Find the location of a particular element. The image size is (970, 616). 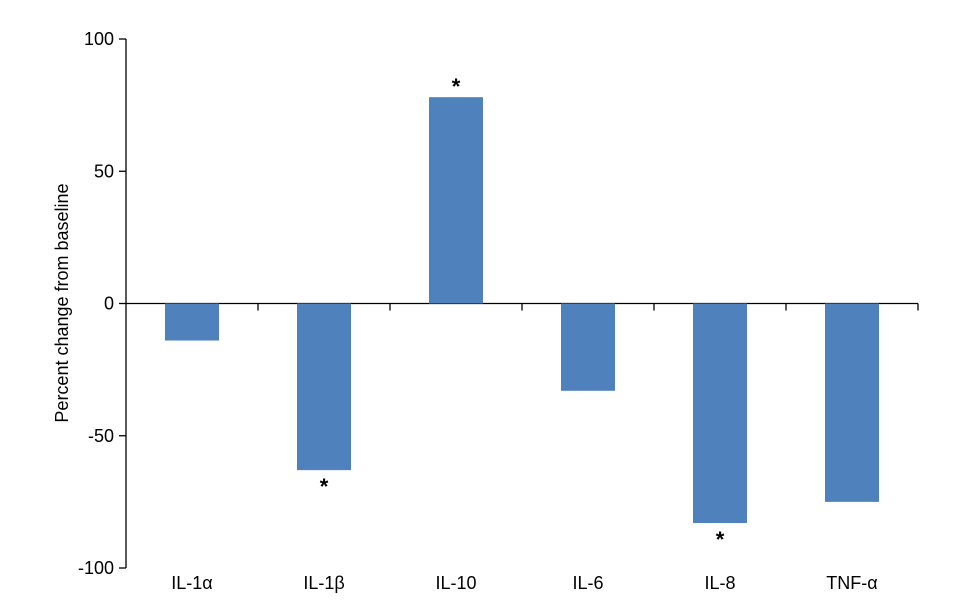

x-tick-label: IL-6 is located at coordinates (587, 583).